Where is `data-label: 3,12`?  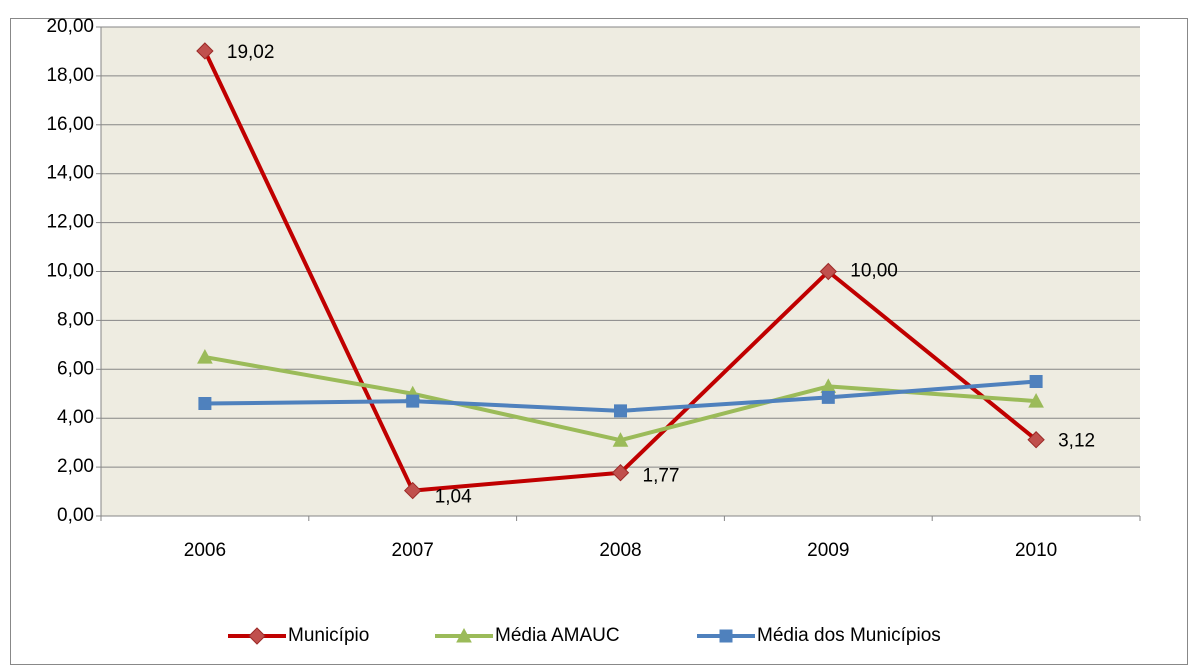 data-label: 3,12 is located at coordinates (1076, 441).